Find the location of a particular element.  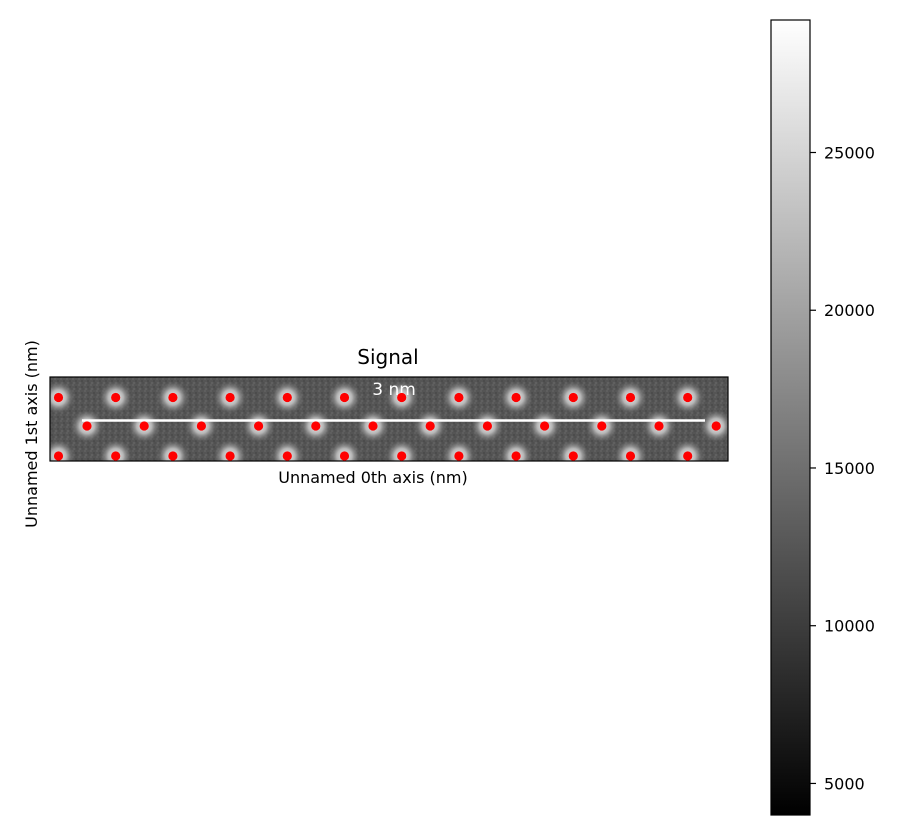

atom-markers is located at coordinates (387, 426).